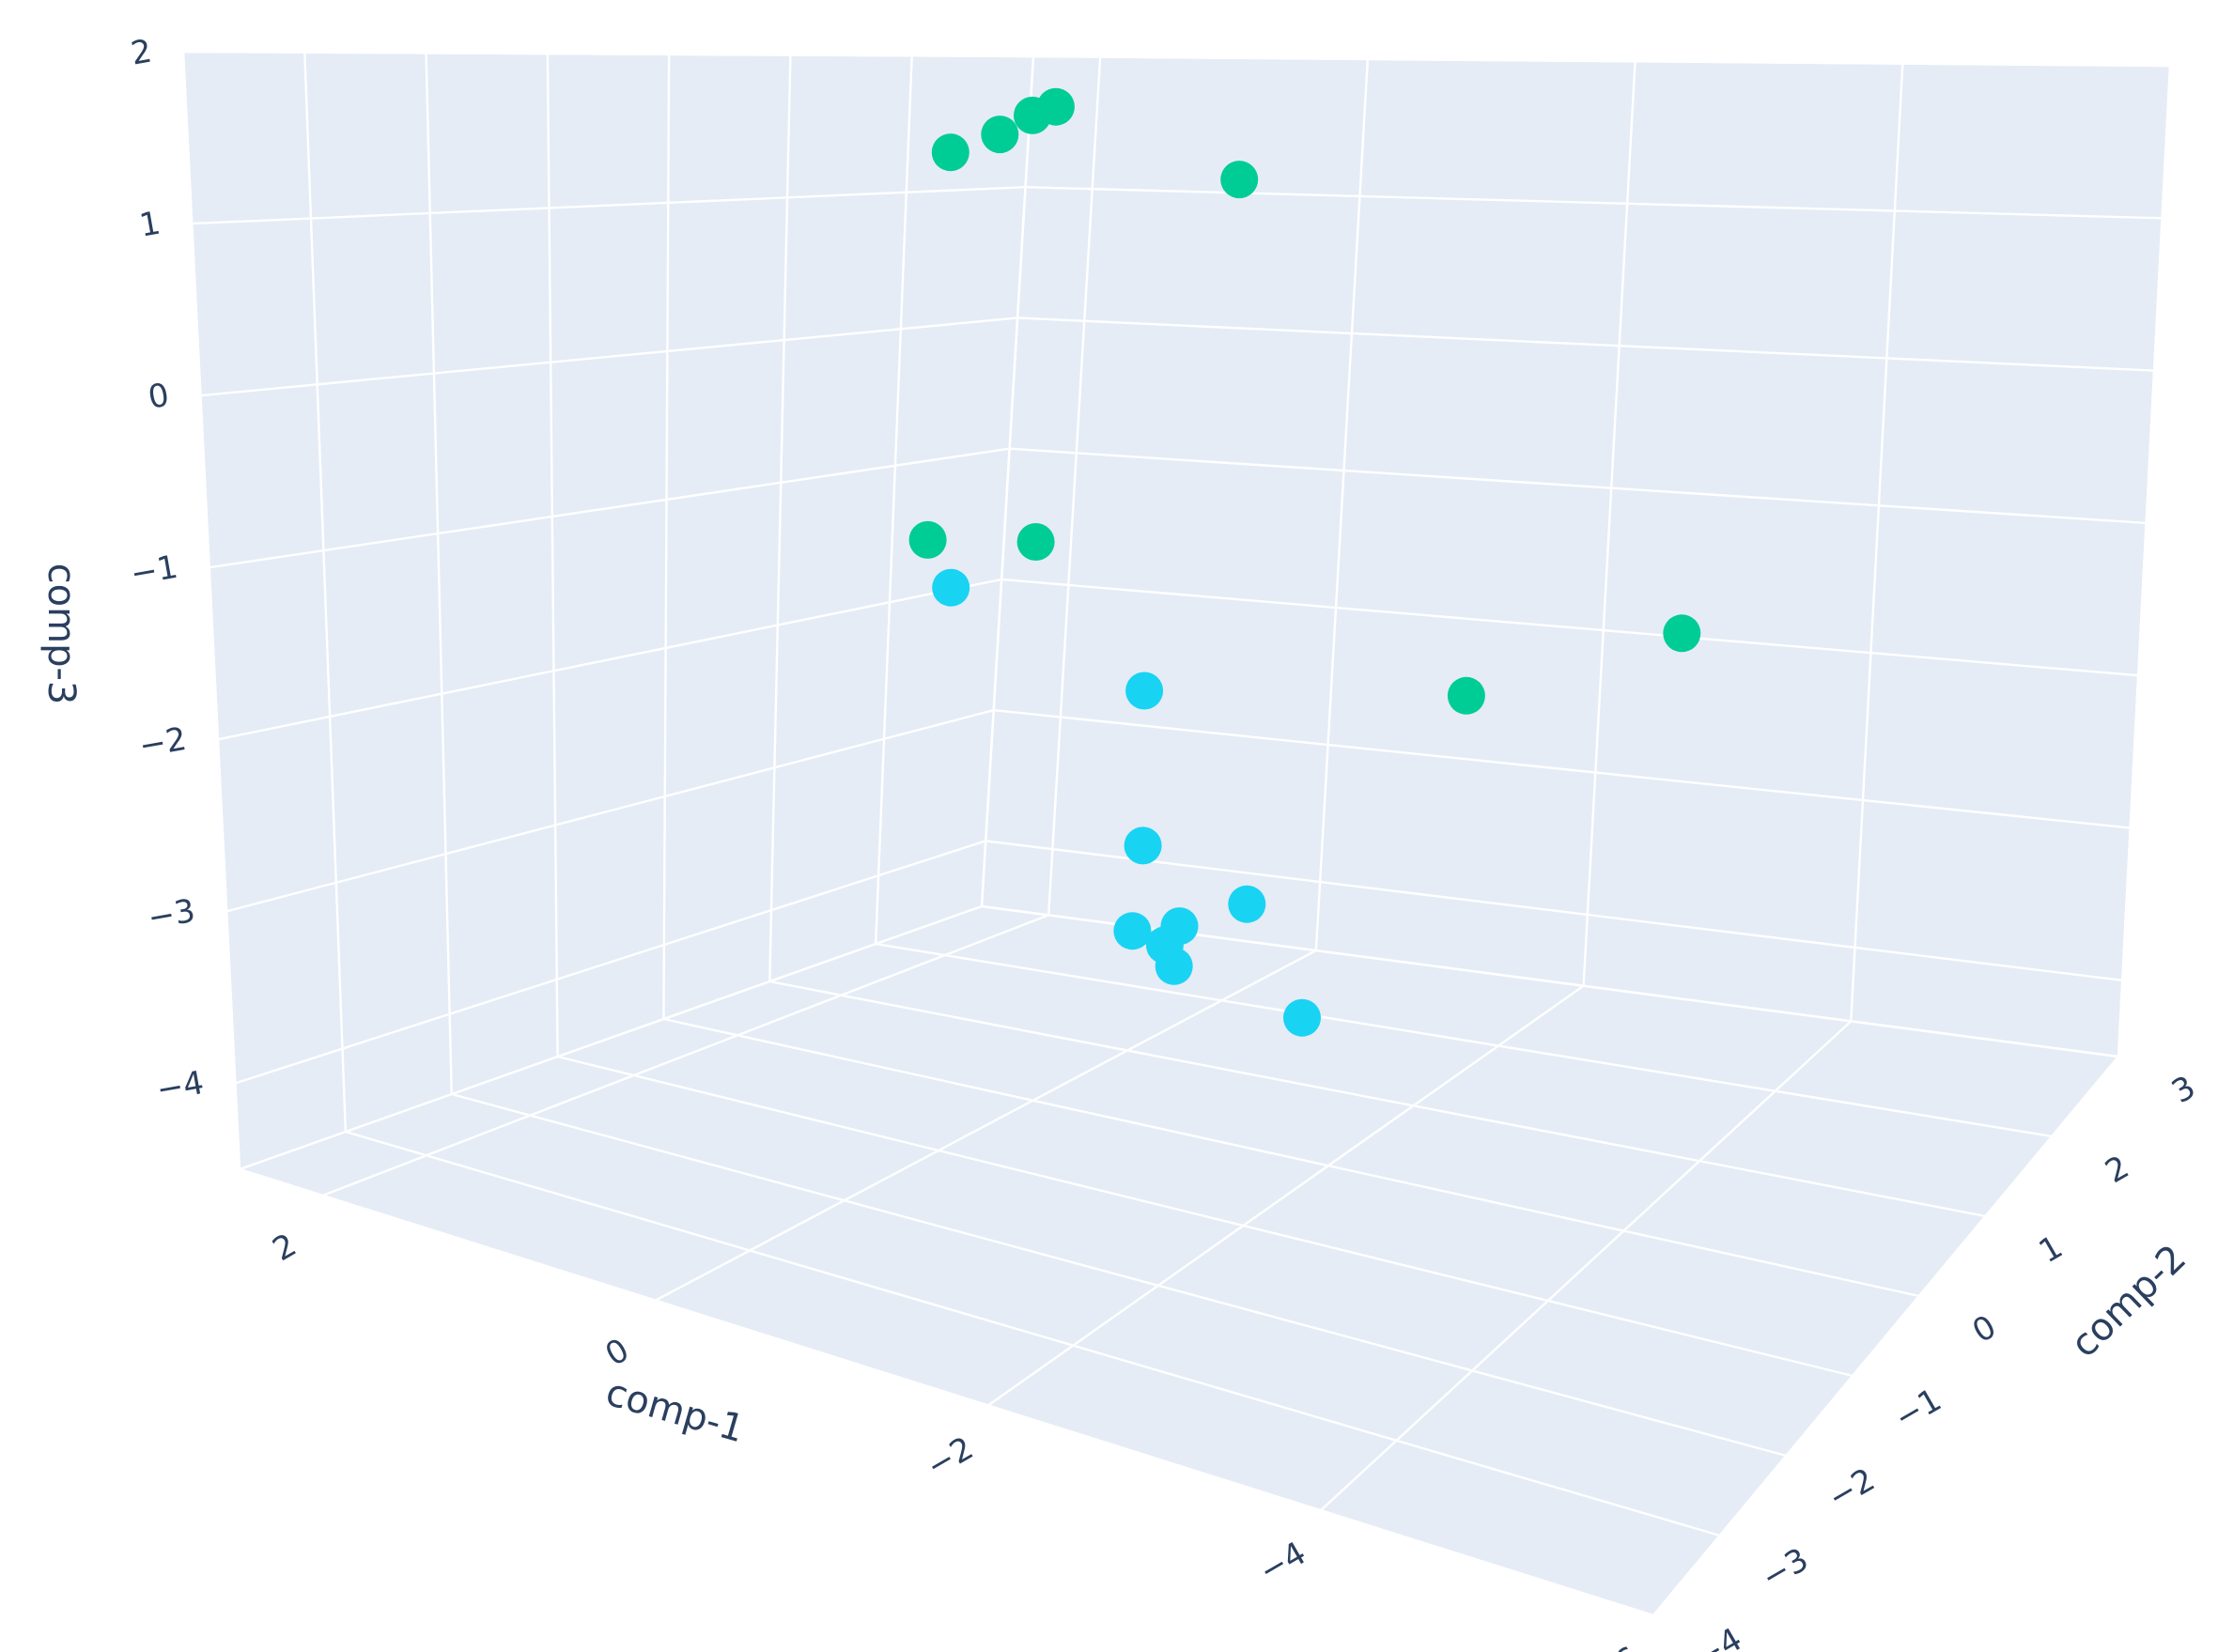 The width and height of the screenshot is (2218, 1652). What do you see at coordinates (2129, 1301) in the screenshot?
I see `y-axis-title: comp-2` at bounding box center [2129, 1301].